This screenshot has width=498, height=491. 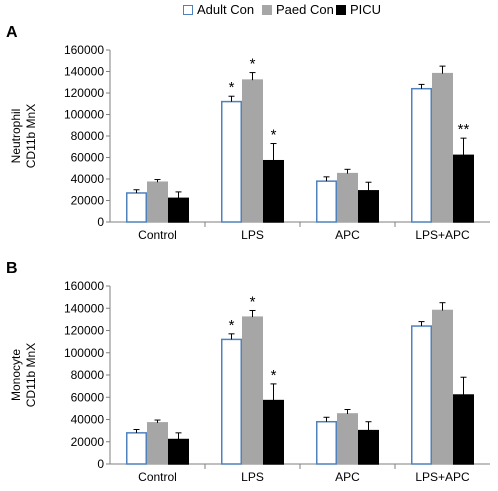 What do you see at coordinates (16, 375) in the screenshot?
I see `panel-b-y-axis-label: Monocyte` at bounding box center [16, 375].